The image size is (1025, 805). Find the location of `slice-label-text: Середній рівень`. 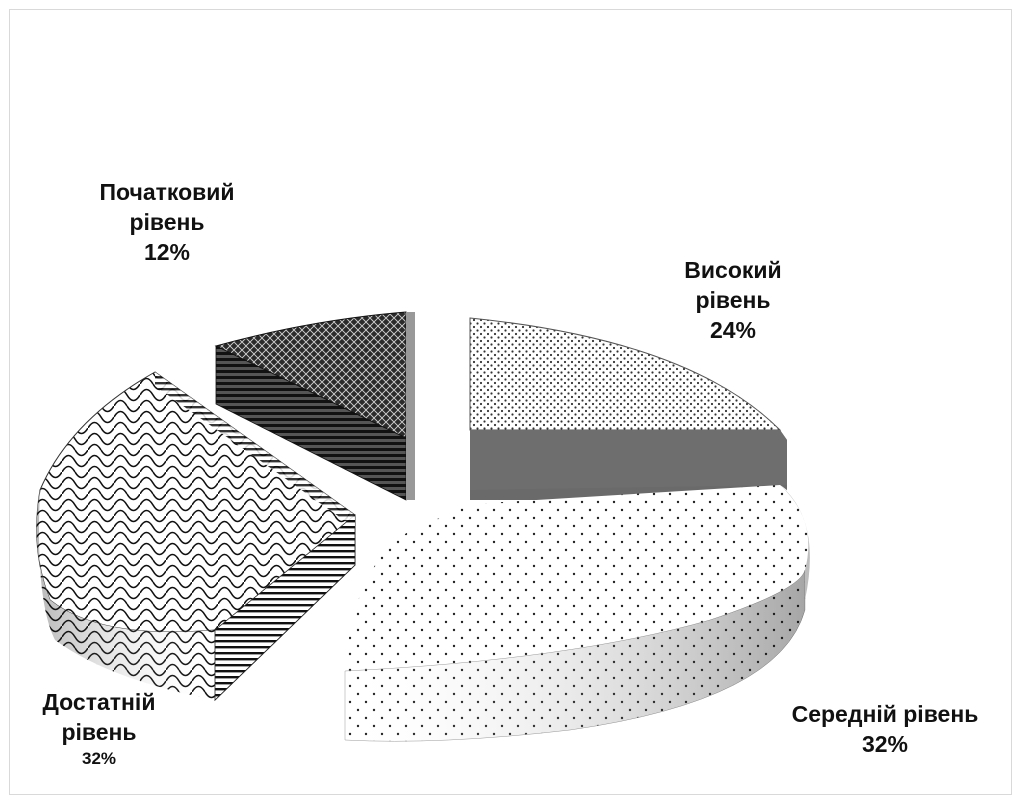

slice-label-text: Середній рівень is located at coordinates (885, 715).